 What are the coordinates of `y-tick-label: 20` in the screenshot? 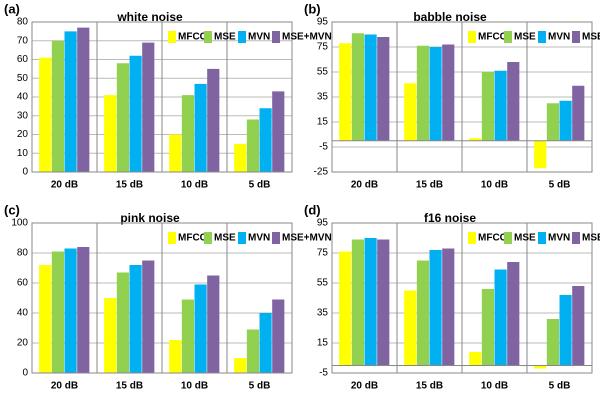 It's located at (23, 343).